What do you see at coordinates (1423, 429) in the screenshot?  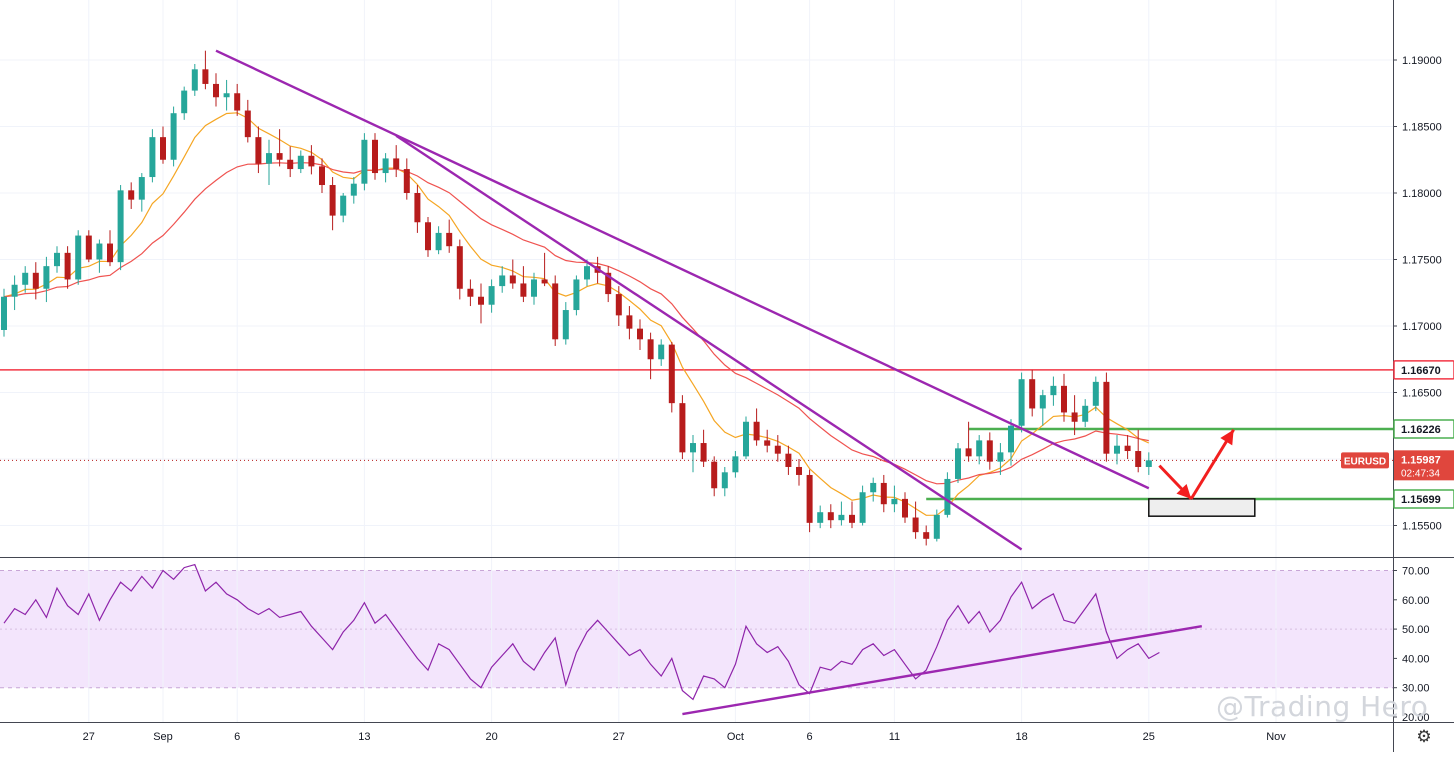 I see `level-price-tag` at bounding box center [1423, 429].